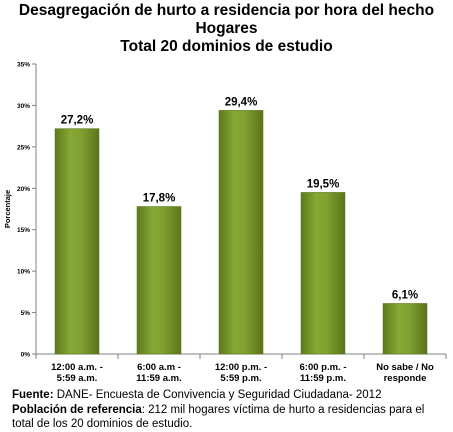 This screenshot has height=432, width=453. Describe the element at coordinates (33, 395) in the screenshot. I see `source-label: Fuente:` at that location.